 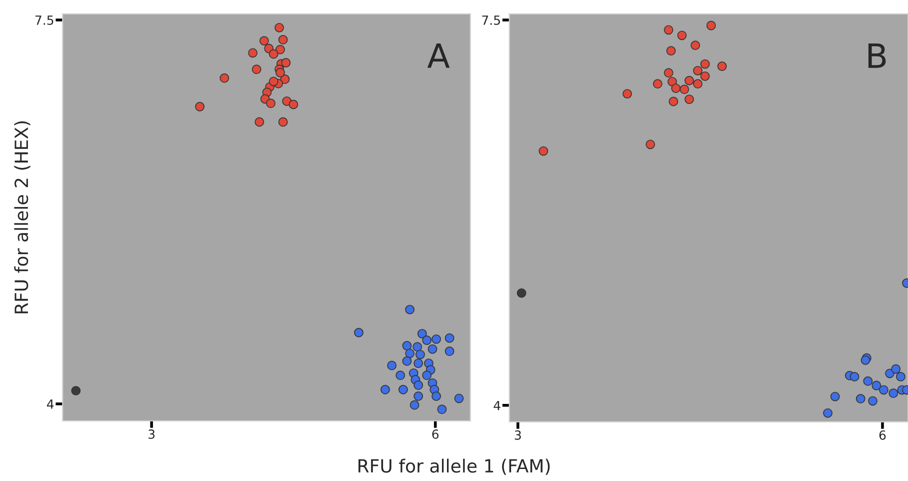 I want to click on y-axis-title: RFU for allele 2 (HEX), so click(x=22, y=217).